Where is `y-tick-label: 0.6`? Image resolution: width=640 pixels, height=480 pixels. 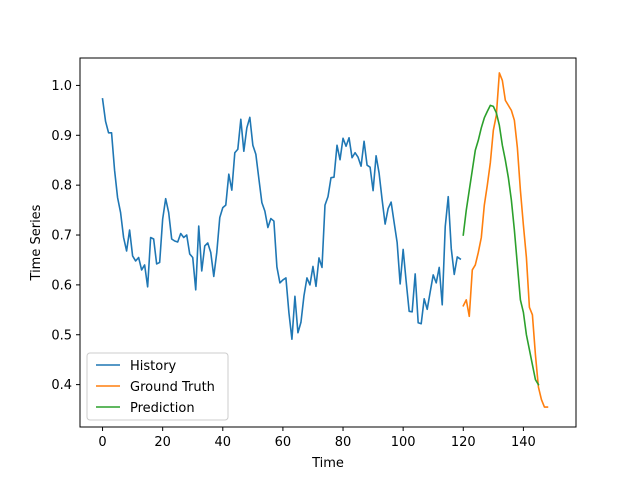
y-tick-label: 0.6 is located at coordinates (61, 285).